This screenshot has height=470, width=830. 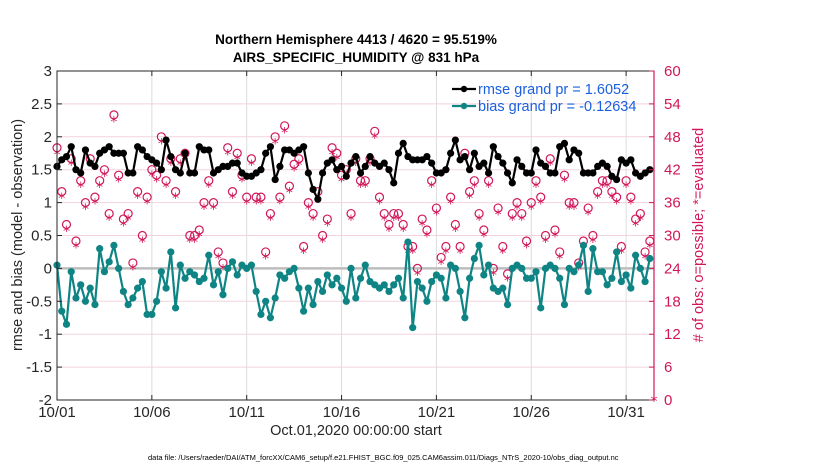 I want to click on y2-tick-label: 24, so click(x=672, y=268).